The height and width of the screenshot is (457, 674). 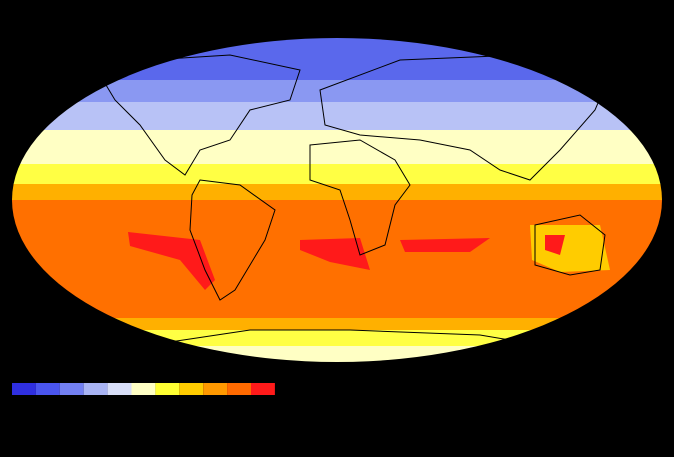 What do you see at coordinates (275, 375) in the screenshot?
I see `legend-unit: W/m^2` at bounding box center [275, 375].